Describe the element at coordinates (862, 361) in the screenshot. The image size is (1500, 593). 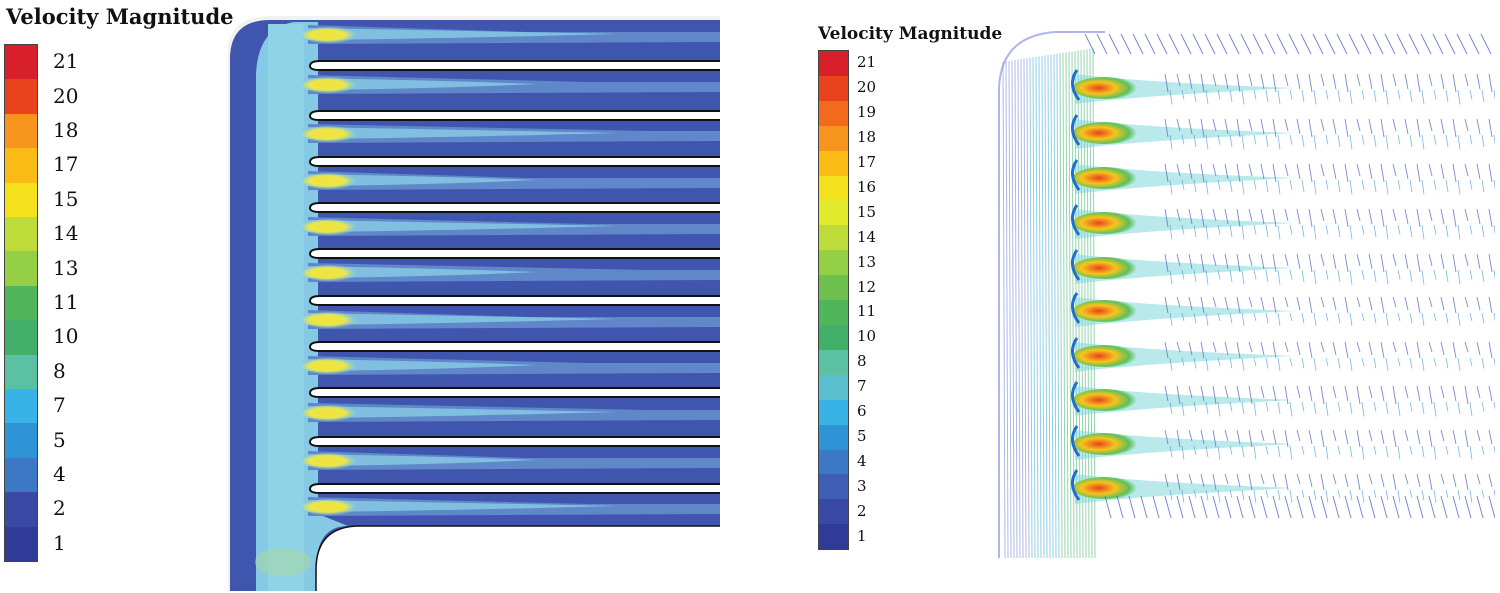
I see `right-tick-label: 8` at that location.